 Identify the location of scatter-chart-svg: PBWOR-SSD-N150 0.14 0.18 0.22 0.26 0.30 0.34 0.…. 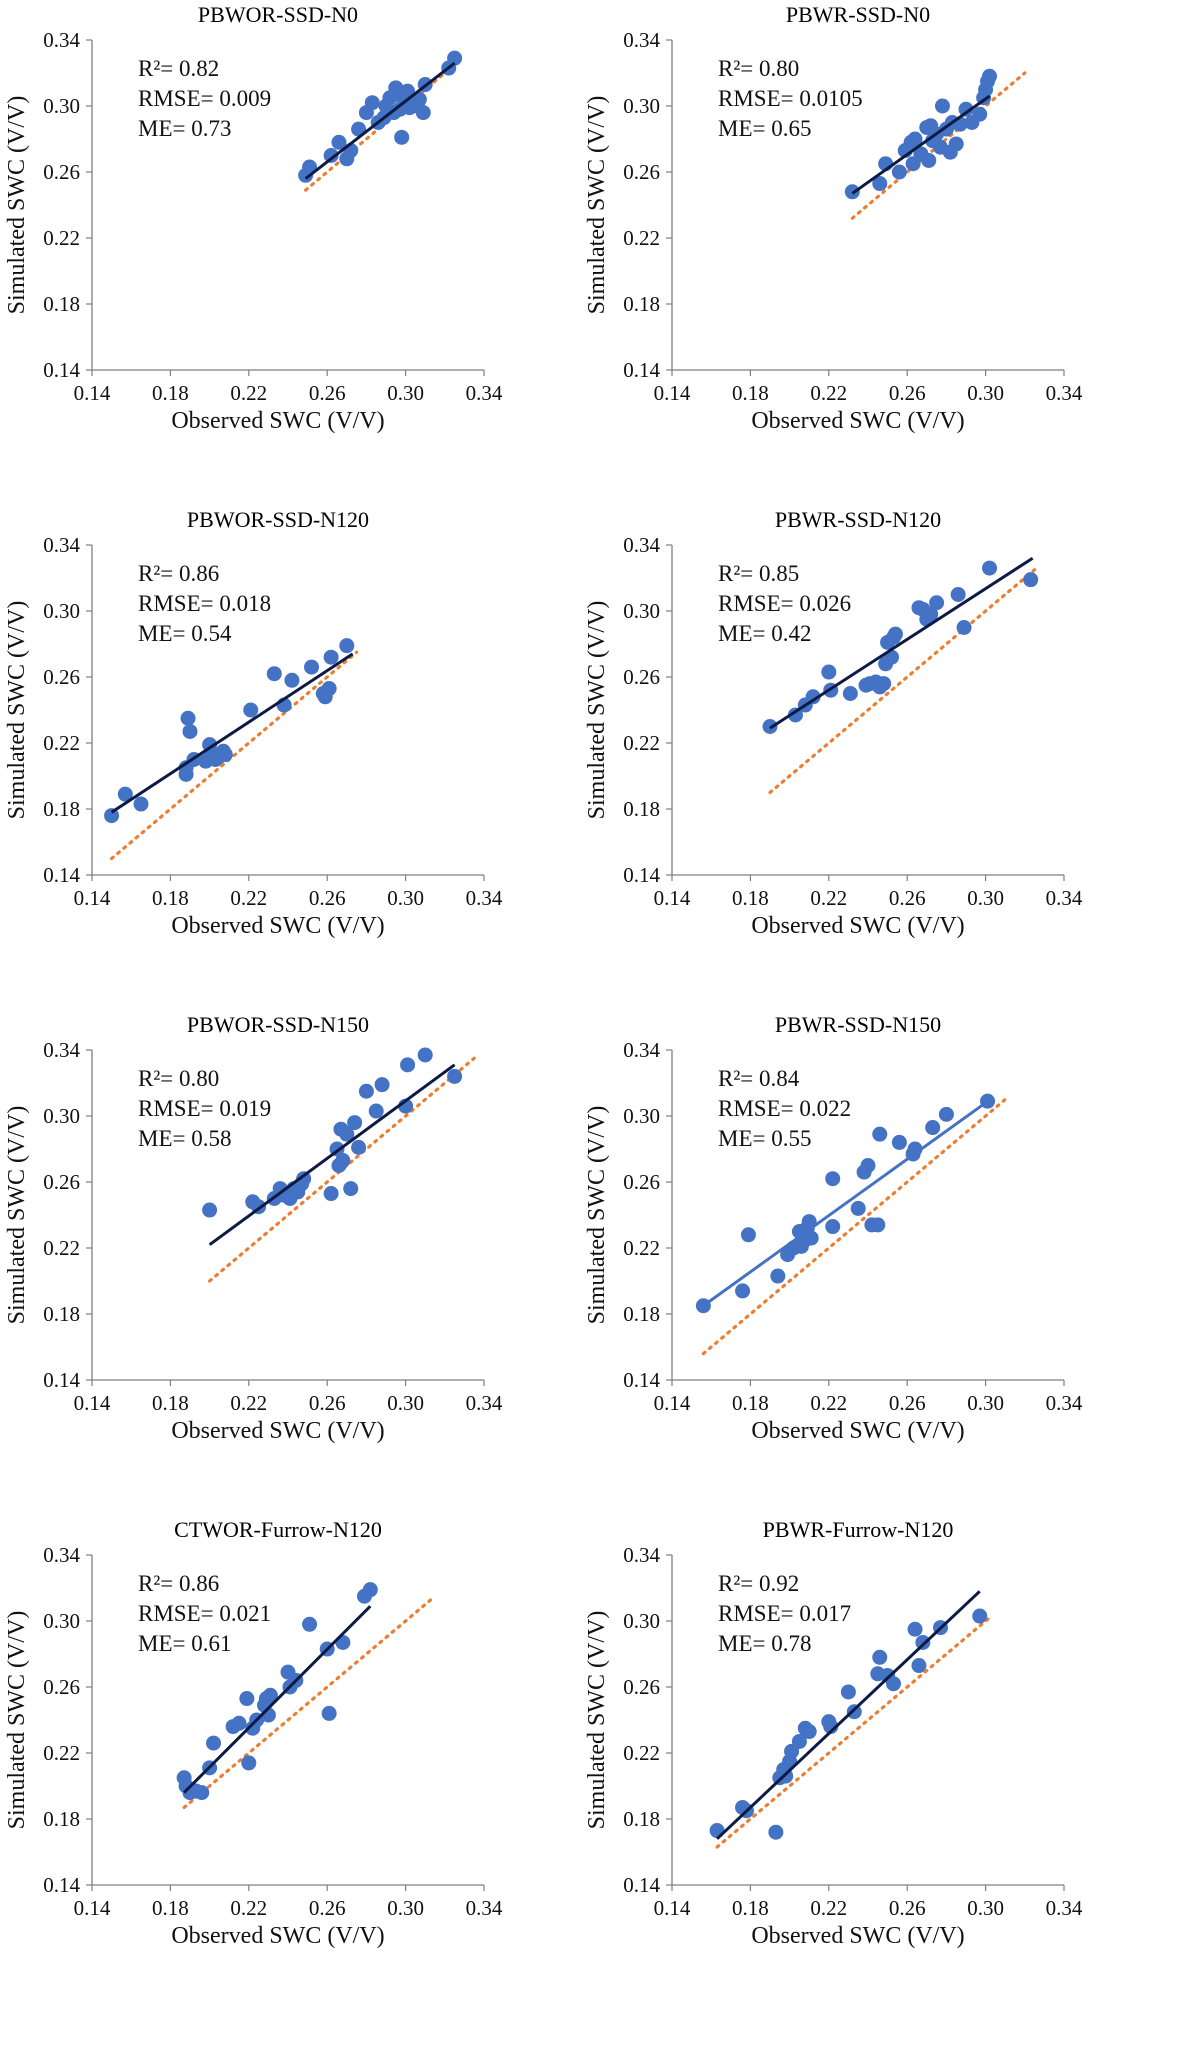
(253, 1228).